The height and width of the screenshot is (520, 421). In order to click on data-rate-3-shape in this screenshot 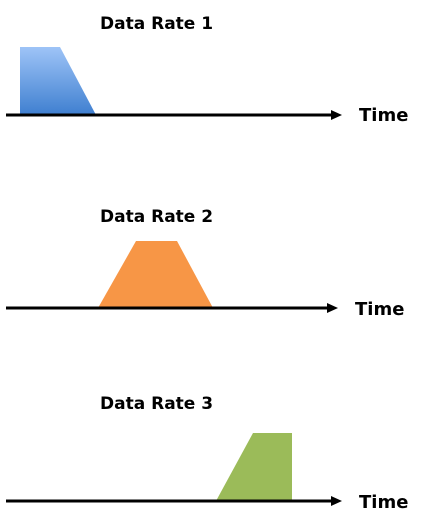, I will do `click(254, 467)`.